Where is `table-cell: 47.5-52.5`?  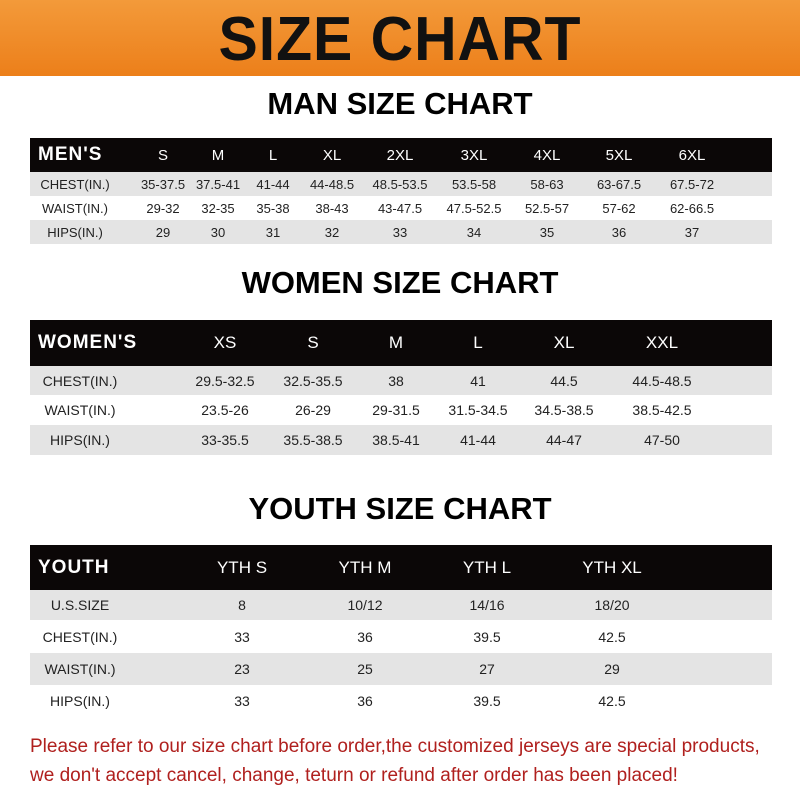 table-cell: 47.5-52.5 is located at coordinates (474, 208).